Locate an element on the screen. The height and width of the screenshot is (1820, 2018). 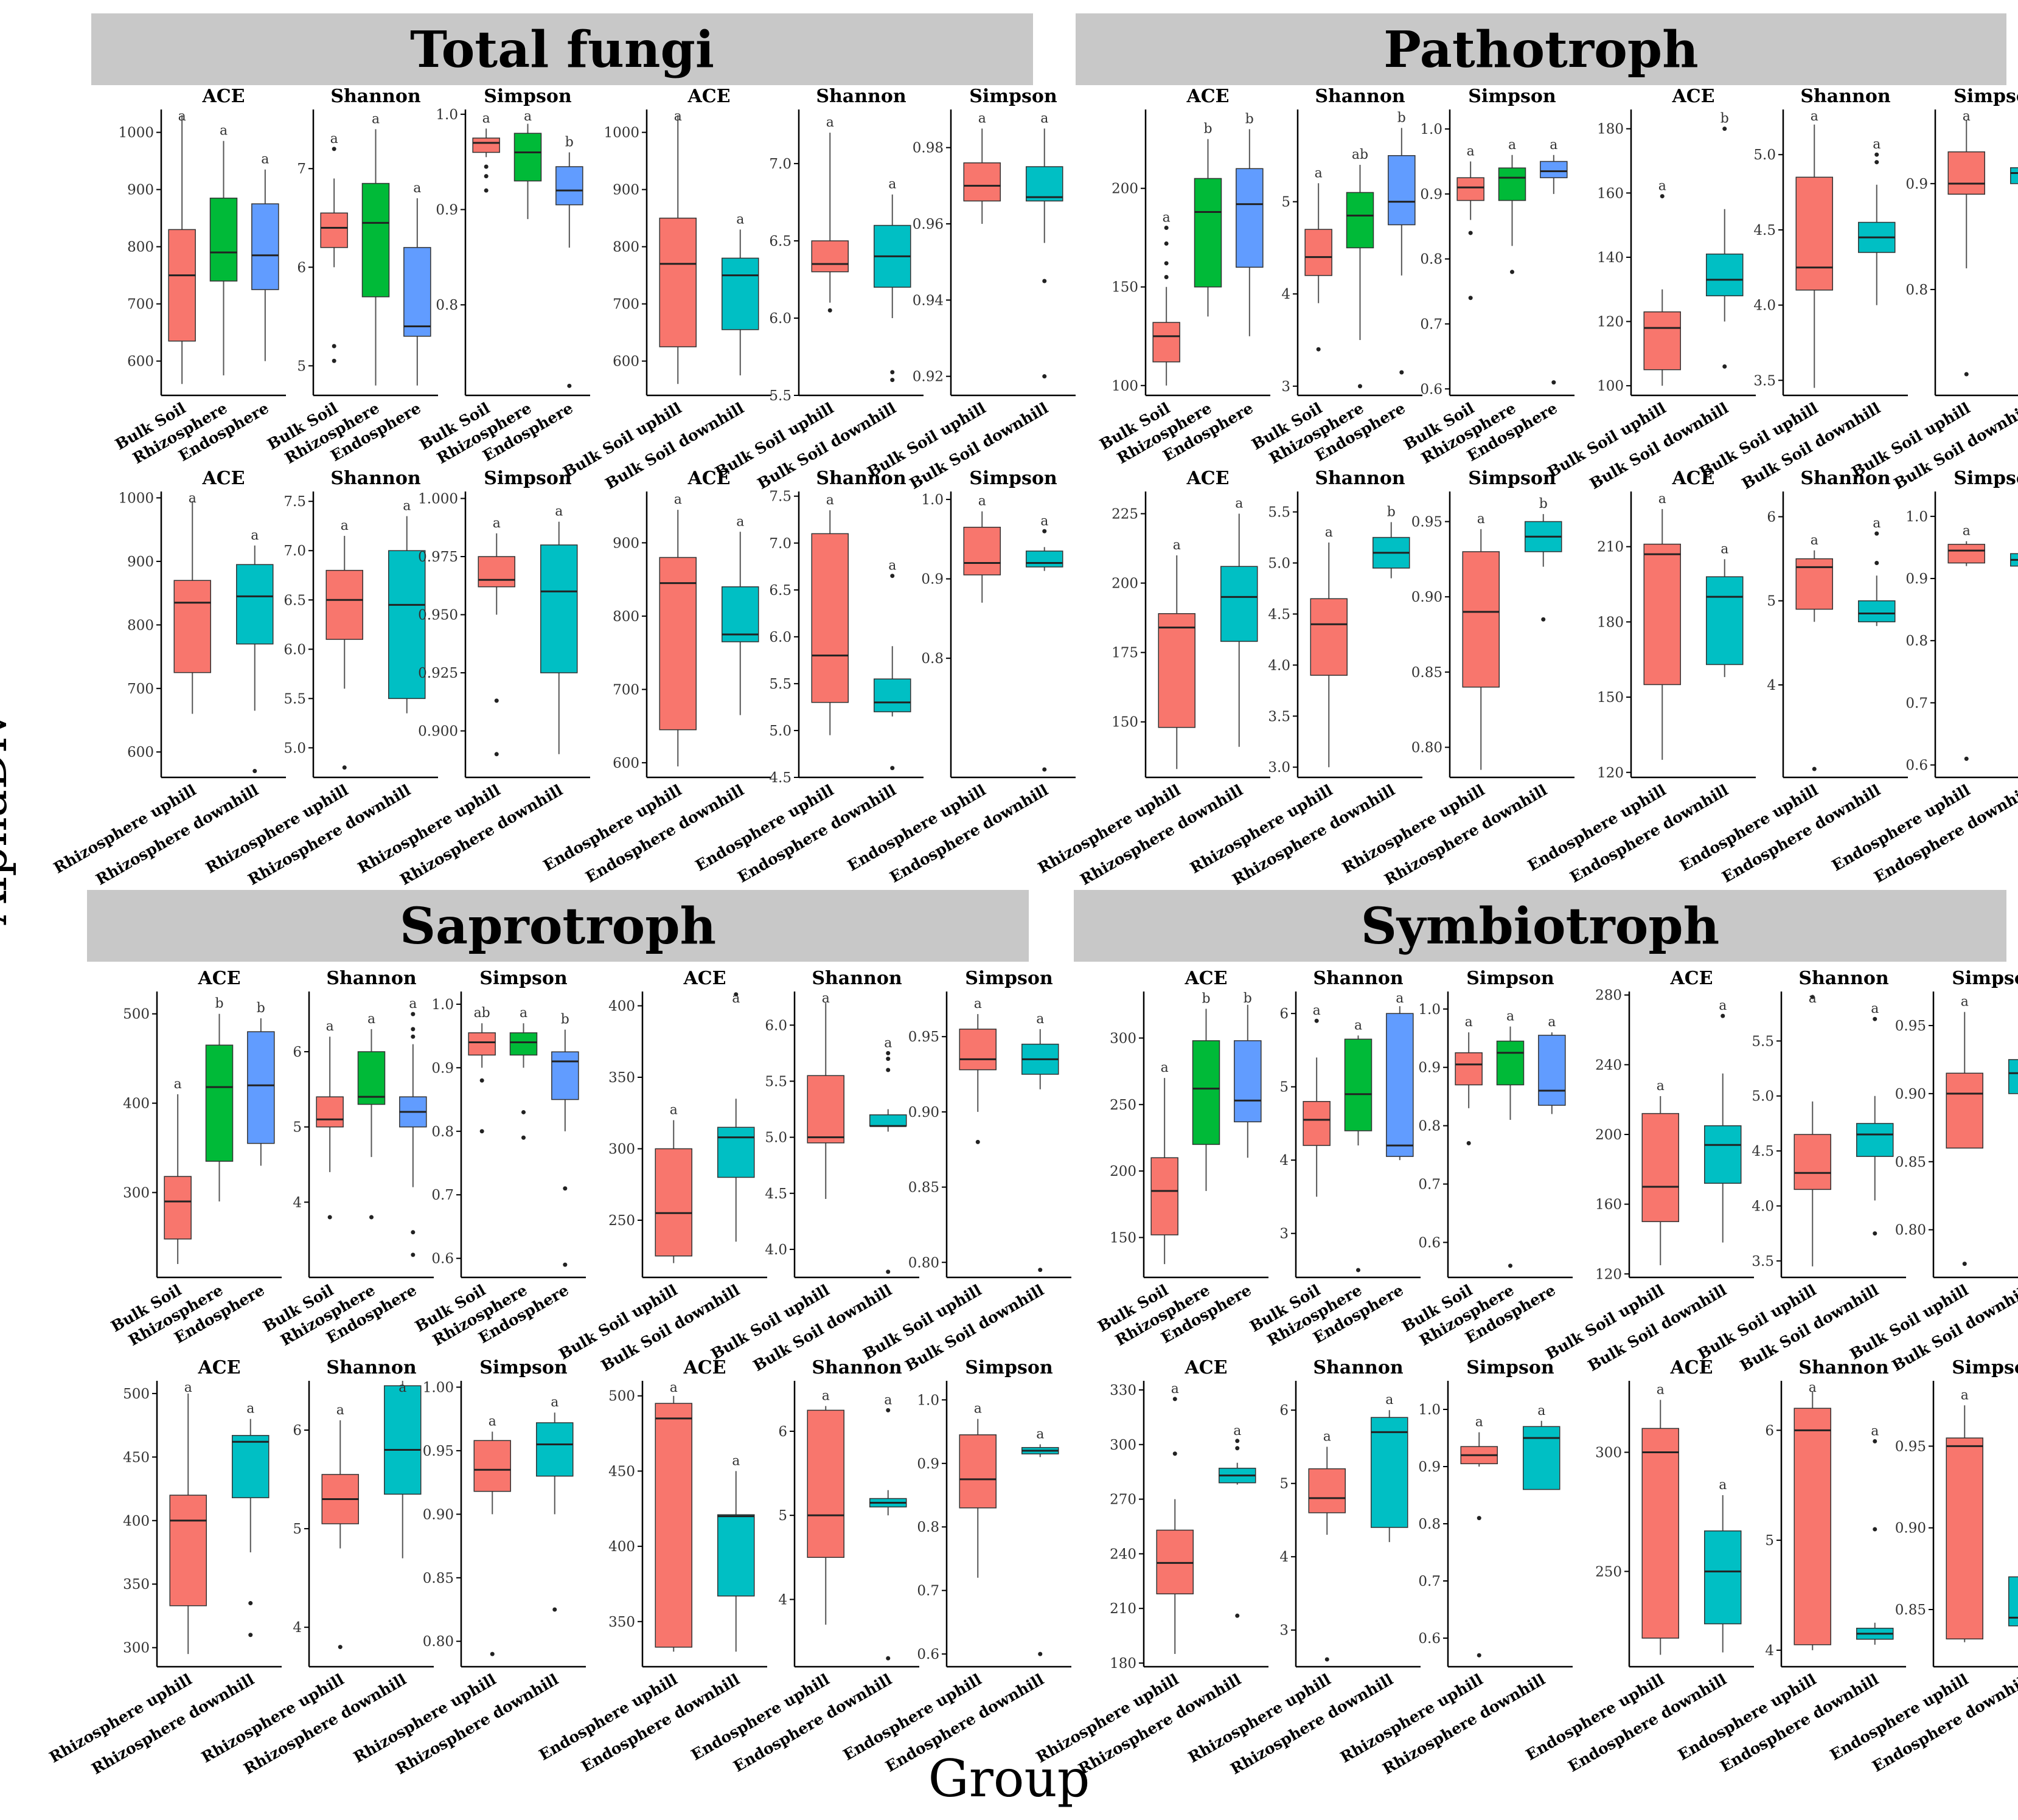
y-tick-label: 150 is located at coordinates (1125, 723).